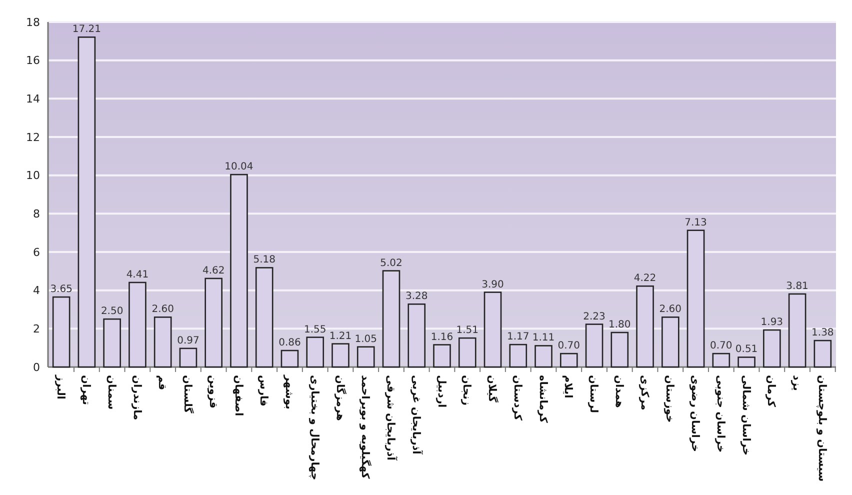 This screenshot has width=852, height=495. I want to click on x-tick-label: زنجان, so click(466, 390).